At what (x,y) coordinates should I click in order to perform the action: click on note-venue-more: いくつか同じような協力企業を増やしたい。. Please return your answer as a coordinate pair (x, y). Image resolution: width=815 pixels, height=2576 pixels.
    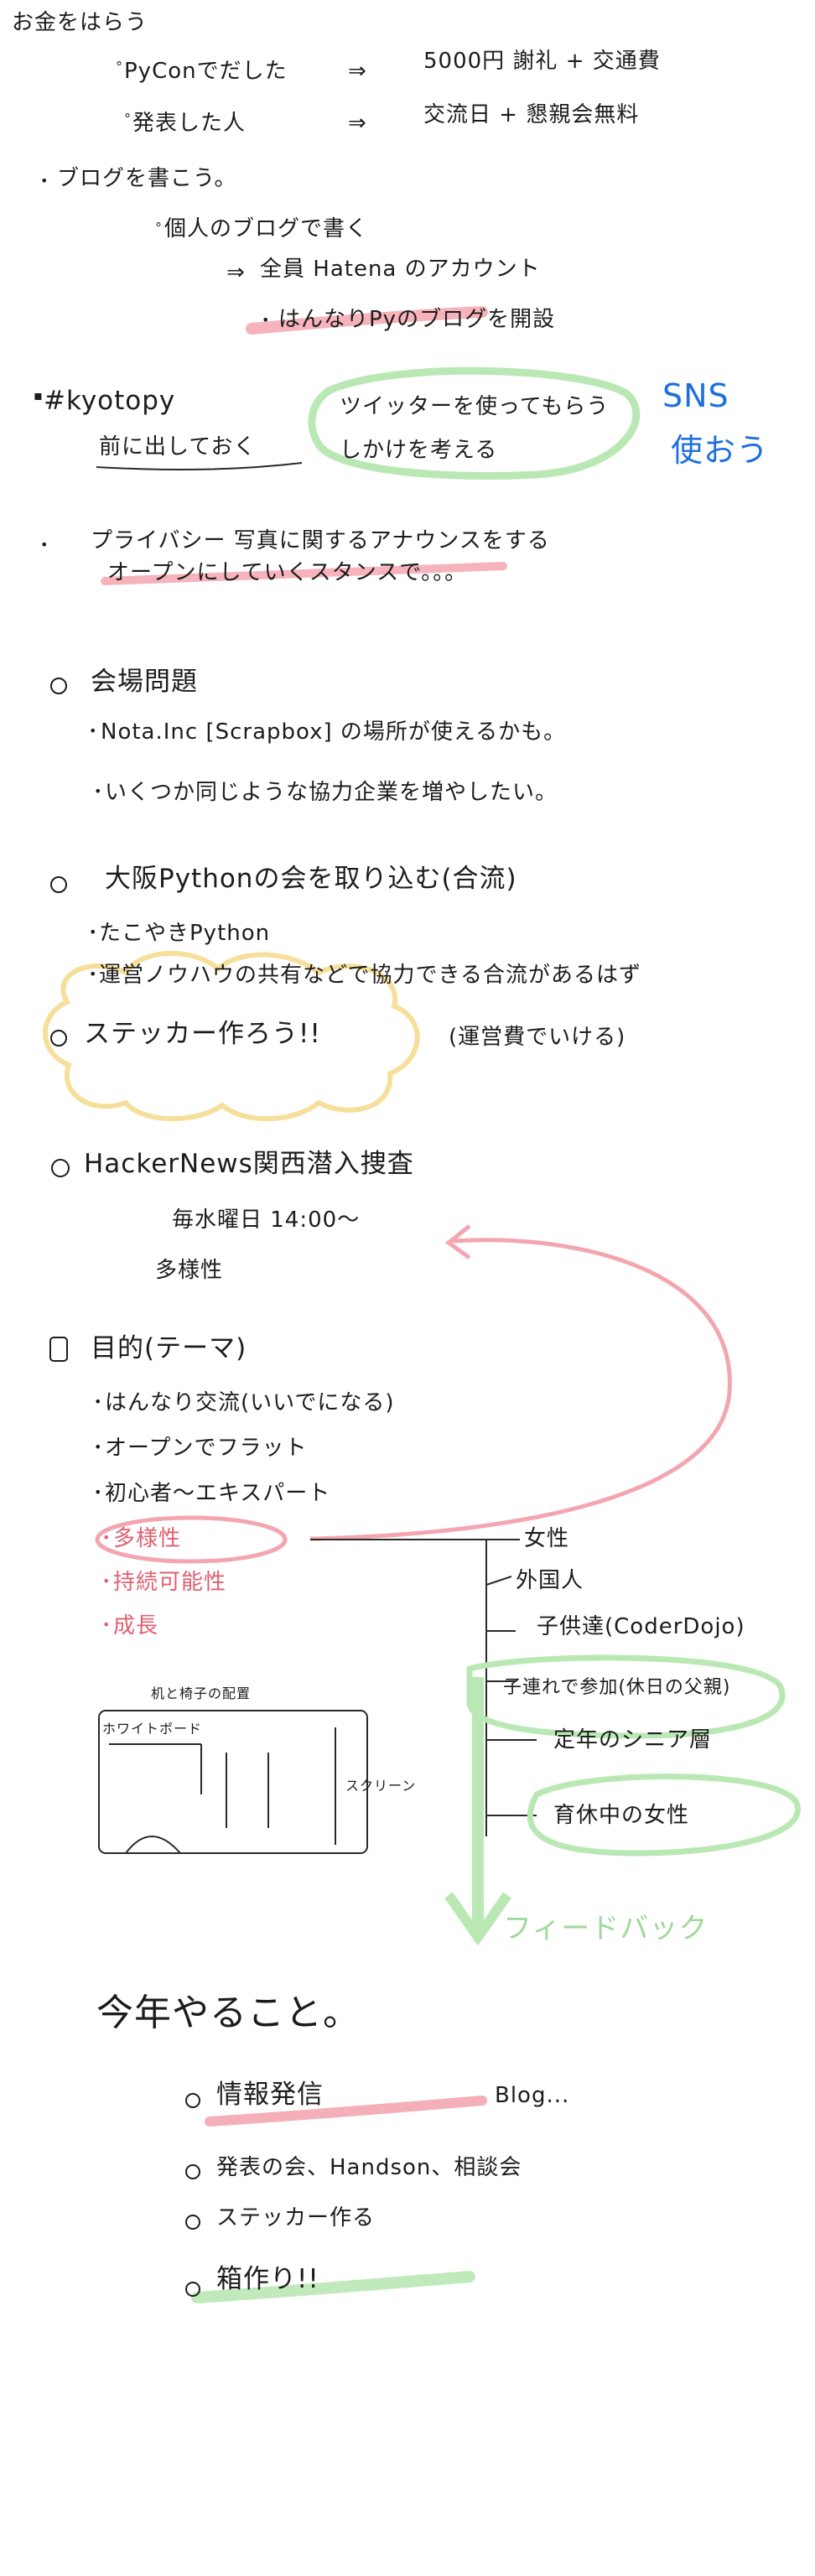
    Looking at the image, I should click on (331, 792).